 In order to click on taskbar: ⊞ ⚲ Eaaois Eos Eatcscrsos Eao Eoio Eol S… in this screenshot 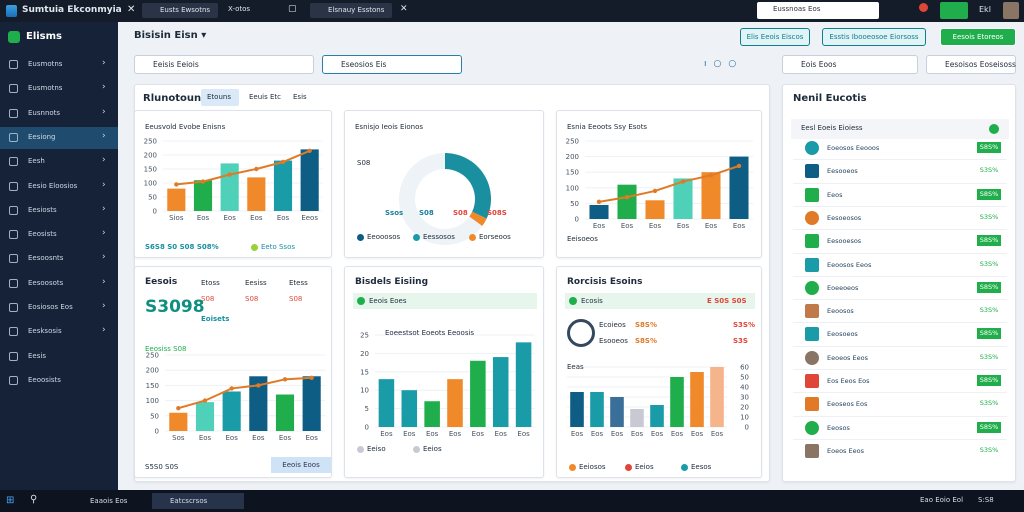, I will do `click(512, 501)`.